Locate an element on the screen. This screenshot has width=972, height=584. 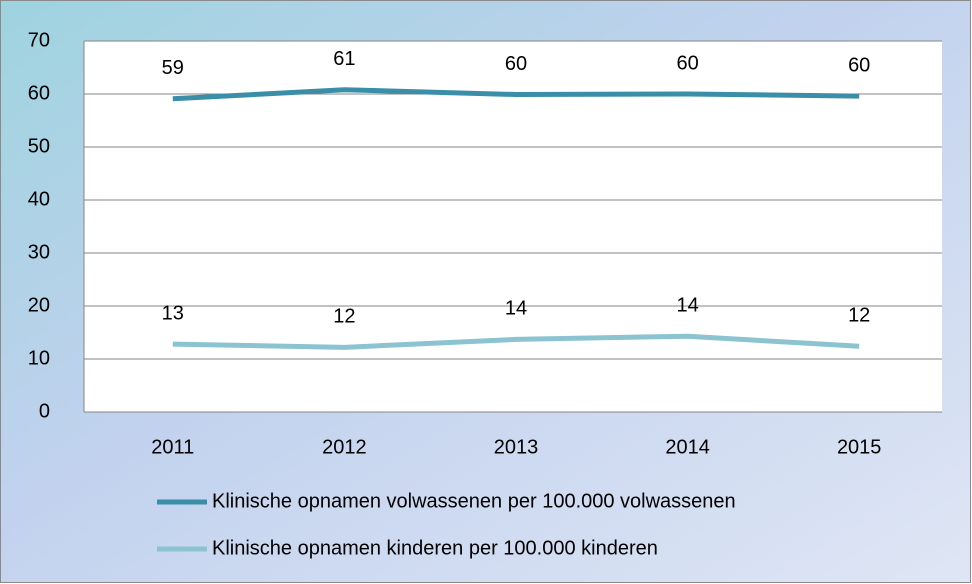
x-tick-label: 2012 is located at coordinates (344, 447).